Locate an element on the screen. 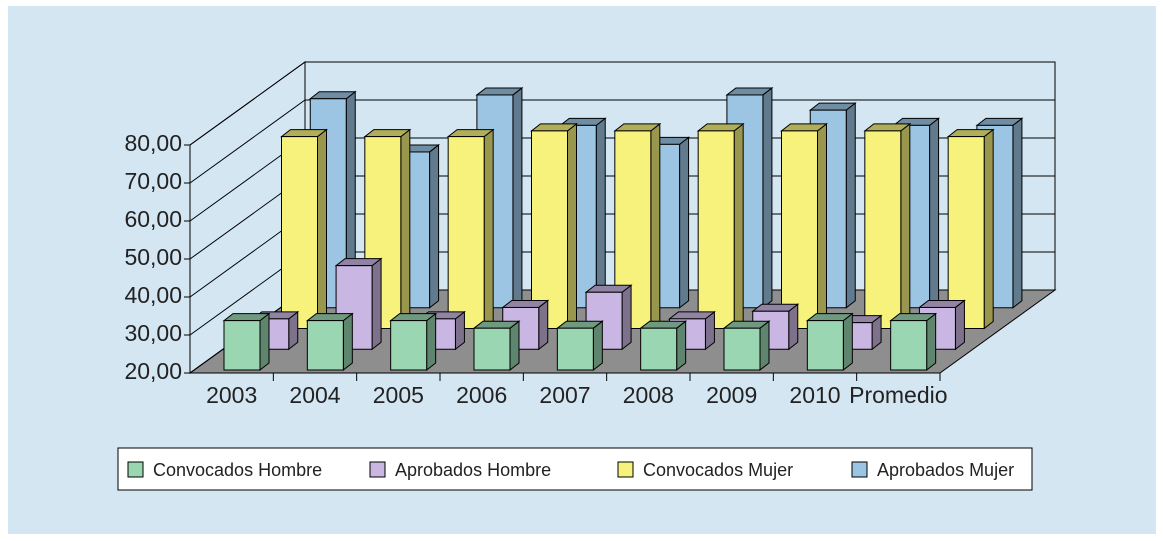 This screenshot has height=541, width=1163. y-tick-label: 30,00 is located at coordinates (153, 333).